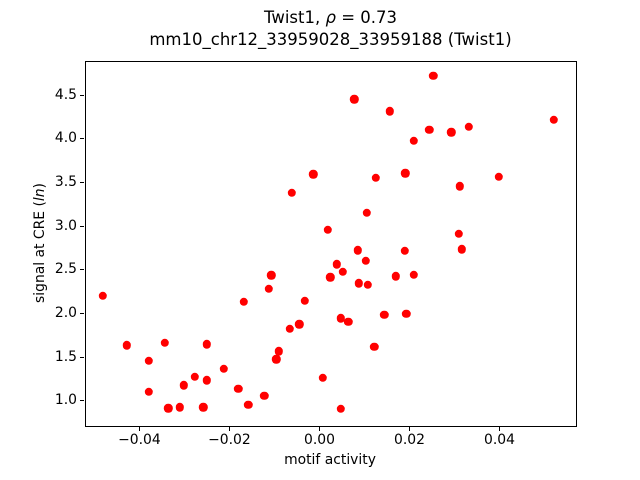 The height and width of the screenshot is (480, 640). I want to click on y-tick-label: 2.0, so click(65, 313).